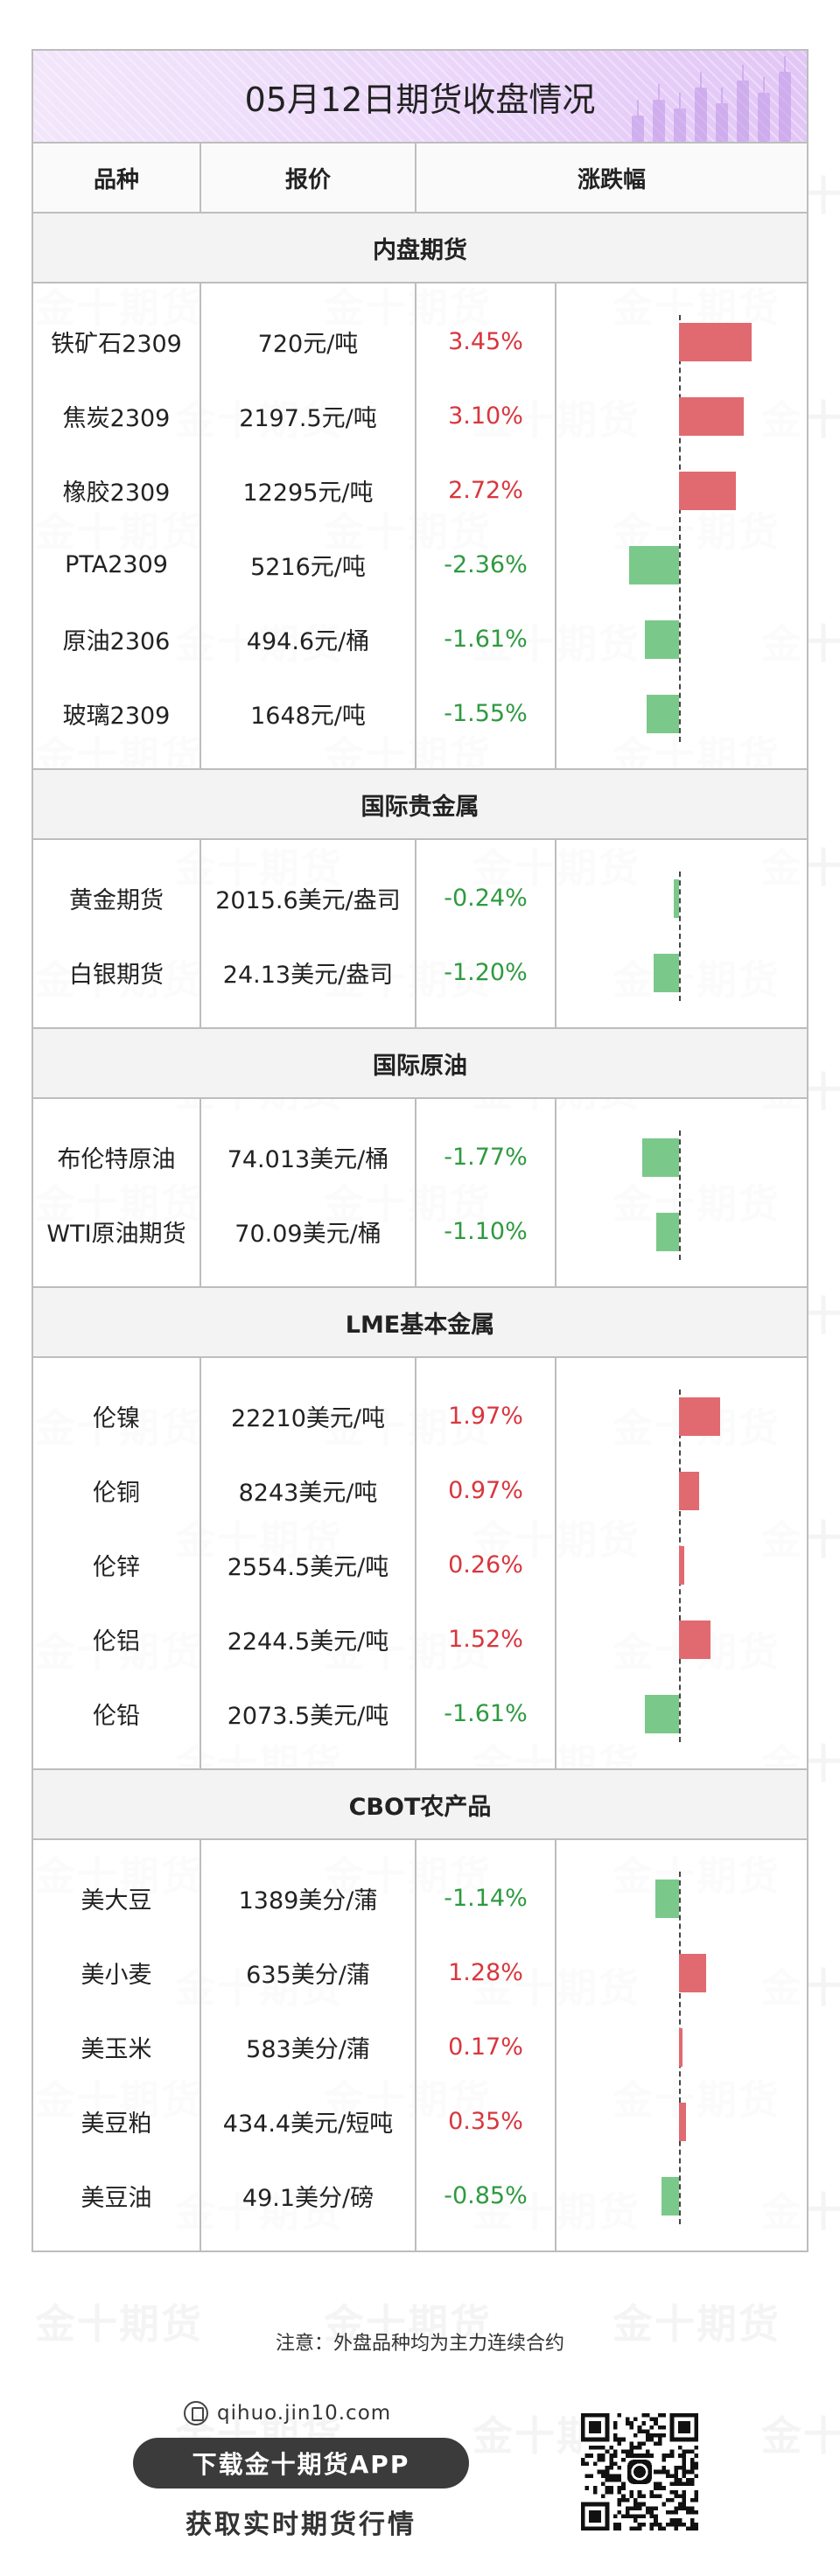  I want to click on title-bar: 05月12日期货收盘情况, so click(420, 97).